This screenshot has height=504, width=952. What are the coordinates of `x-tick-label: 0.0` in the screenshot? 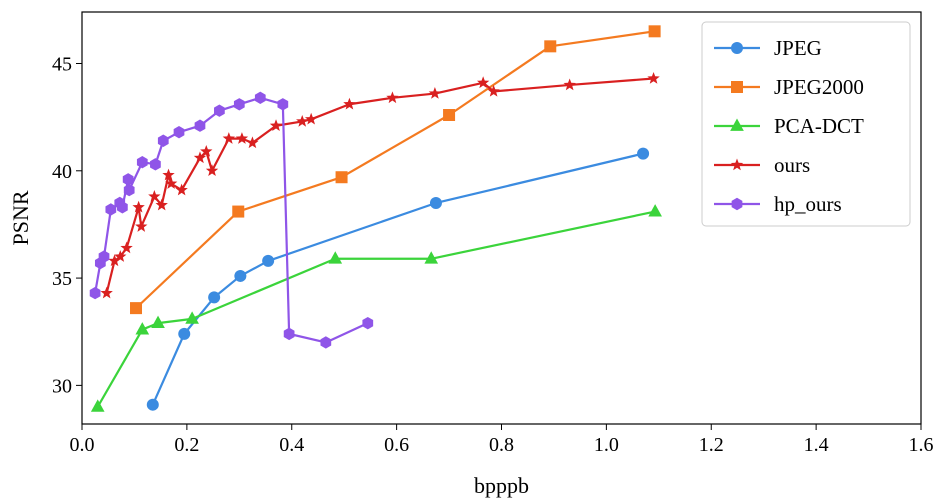 It's located at (82, 445).